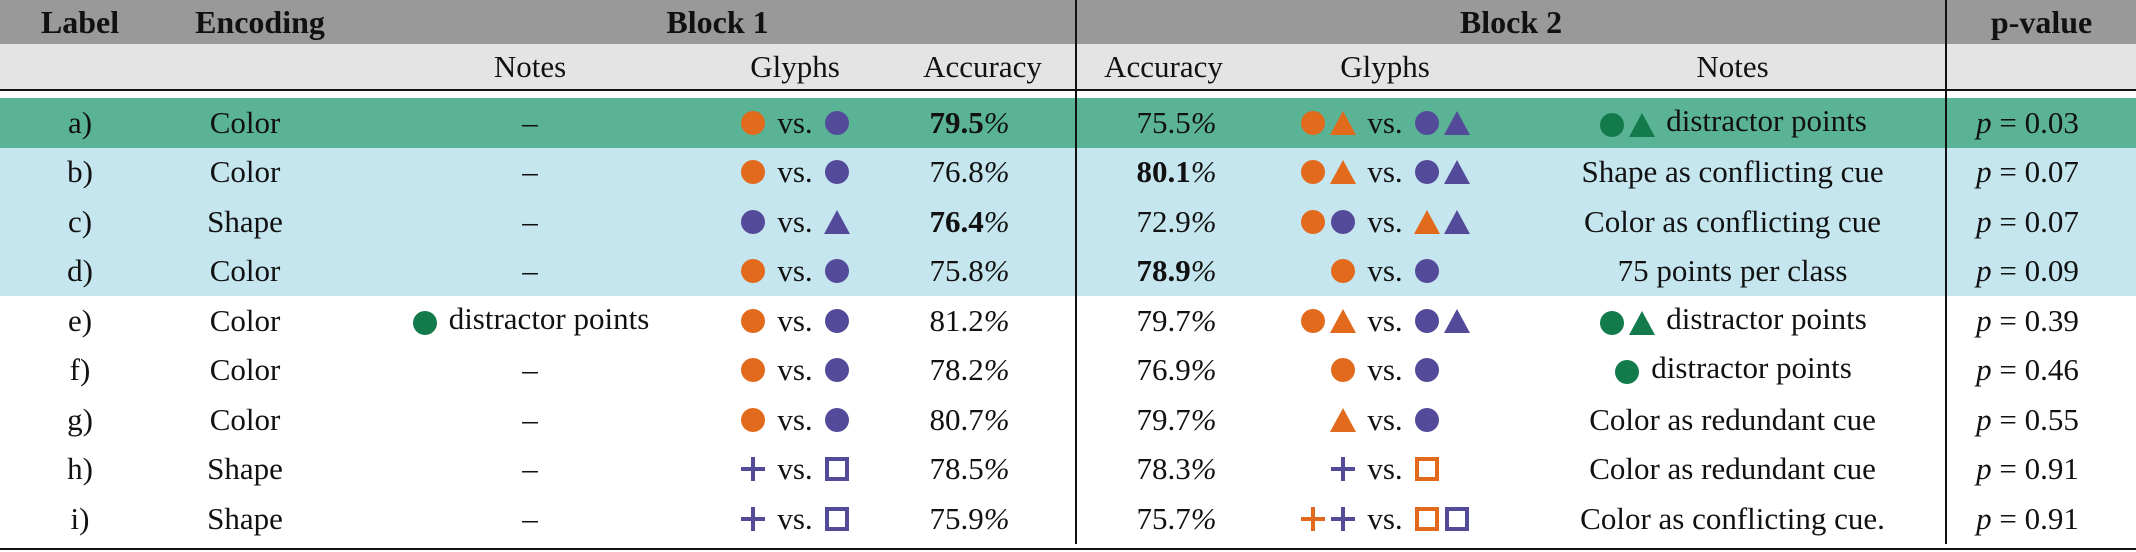  I want to click on subheader-accuracy1: Accuracy, so click(984, 67).